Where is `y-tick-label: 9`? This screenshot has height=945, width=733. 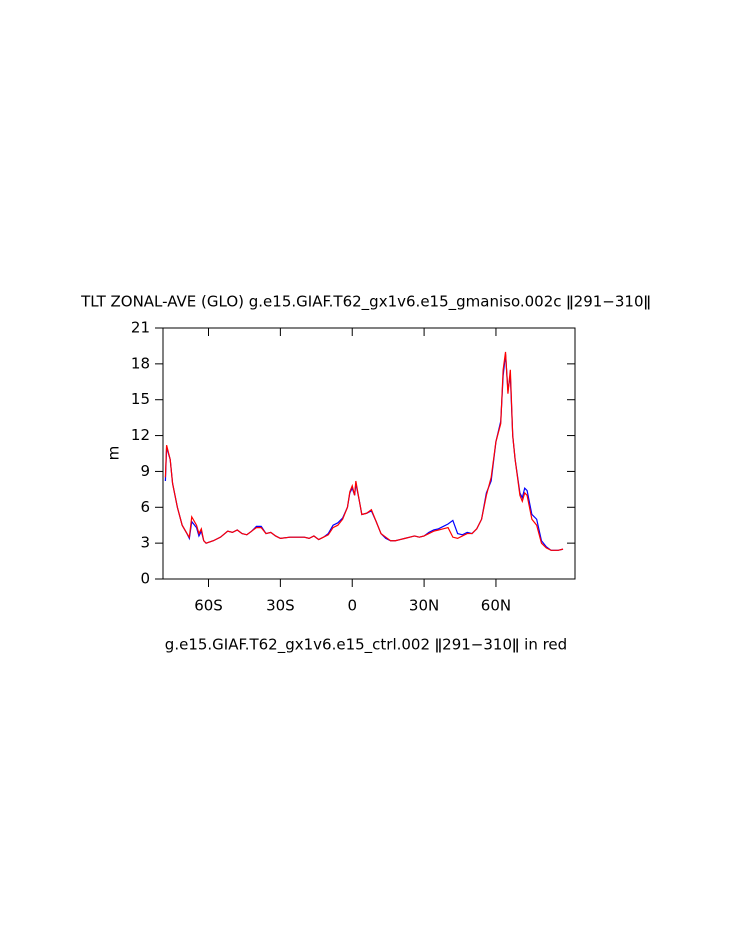 y-tick-label: 9 is located at coordinates (145, 471).